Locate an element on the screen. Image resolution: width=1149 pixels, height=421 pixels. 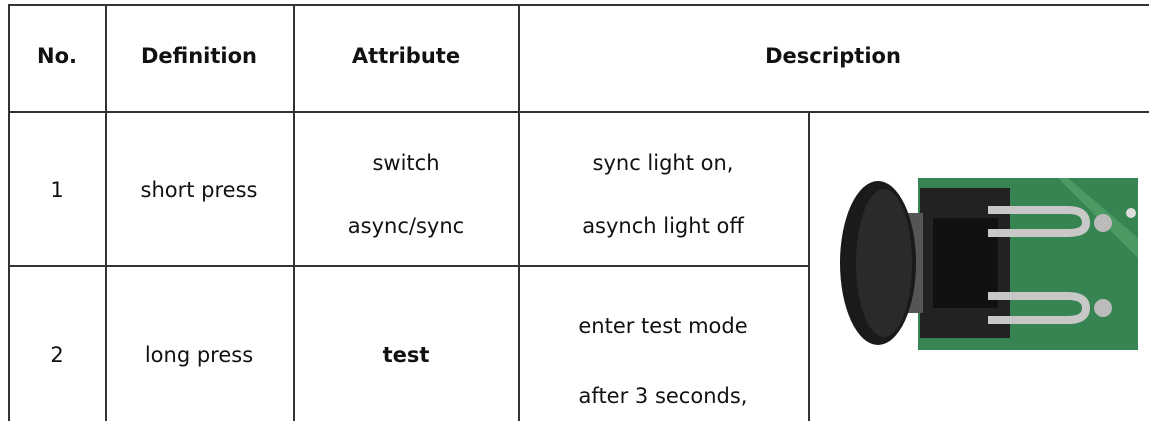
header-cell: No. is located at coordinates (57, 56).